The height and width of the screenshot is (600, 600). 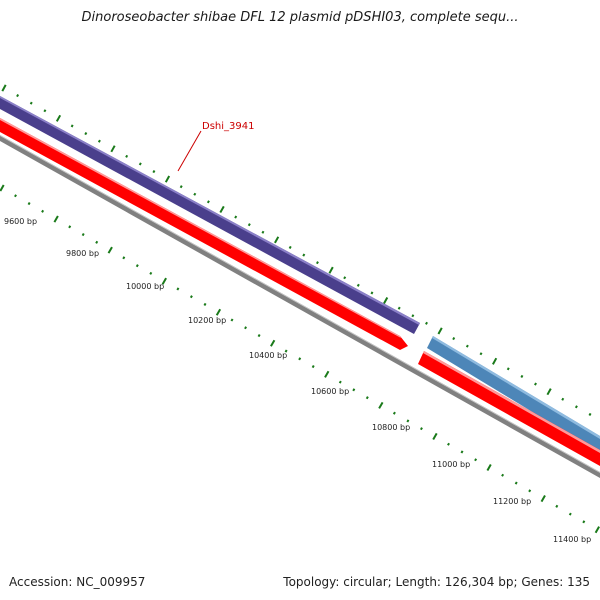 What do you see at coordinates (207, 320) in the screenshot?
I see `position-label: 10200 bp` at bounding box center [207, 320].